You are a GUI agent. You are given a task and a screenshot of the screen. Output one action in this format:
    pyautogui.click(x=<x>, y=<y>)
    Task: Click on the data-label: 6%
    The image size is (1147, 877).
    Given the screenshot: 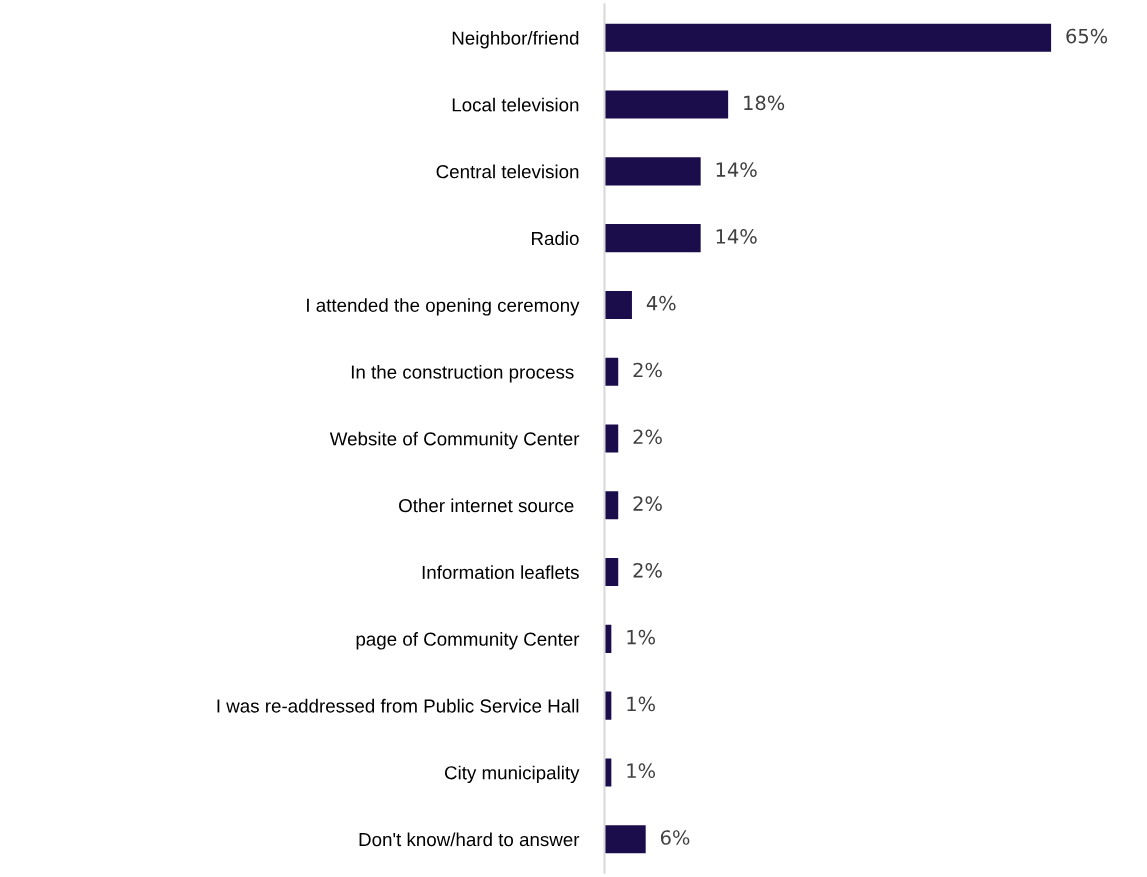 What is the action you would take?
    pyautogui.click(x=675, y=837)
    